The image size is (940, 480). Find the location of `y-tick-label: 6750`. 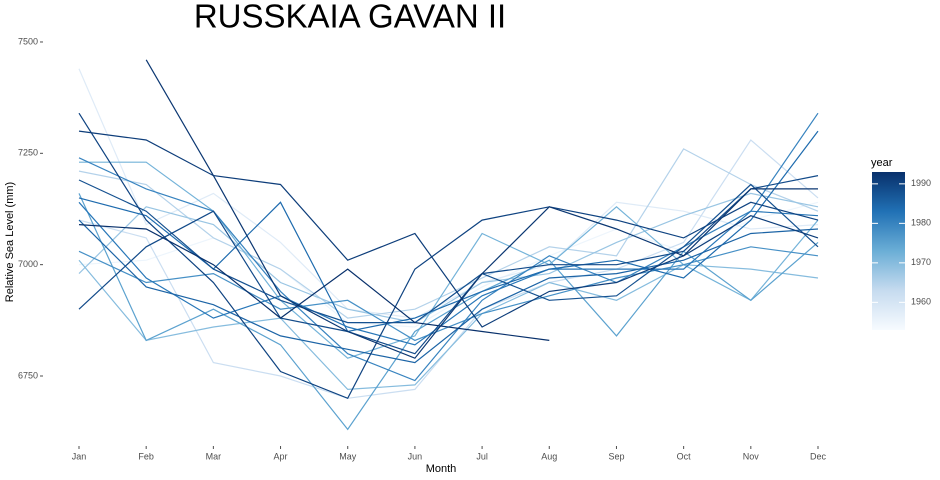

y-tick-label: 6750 is located at coordinates (28, 375).